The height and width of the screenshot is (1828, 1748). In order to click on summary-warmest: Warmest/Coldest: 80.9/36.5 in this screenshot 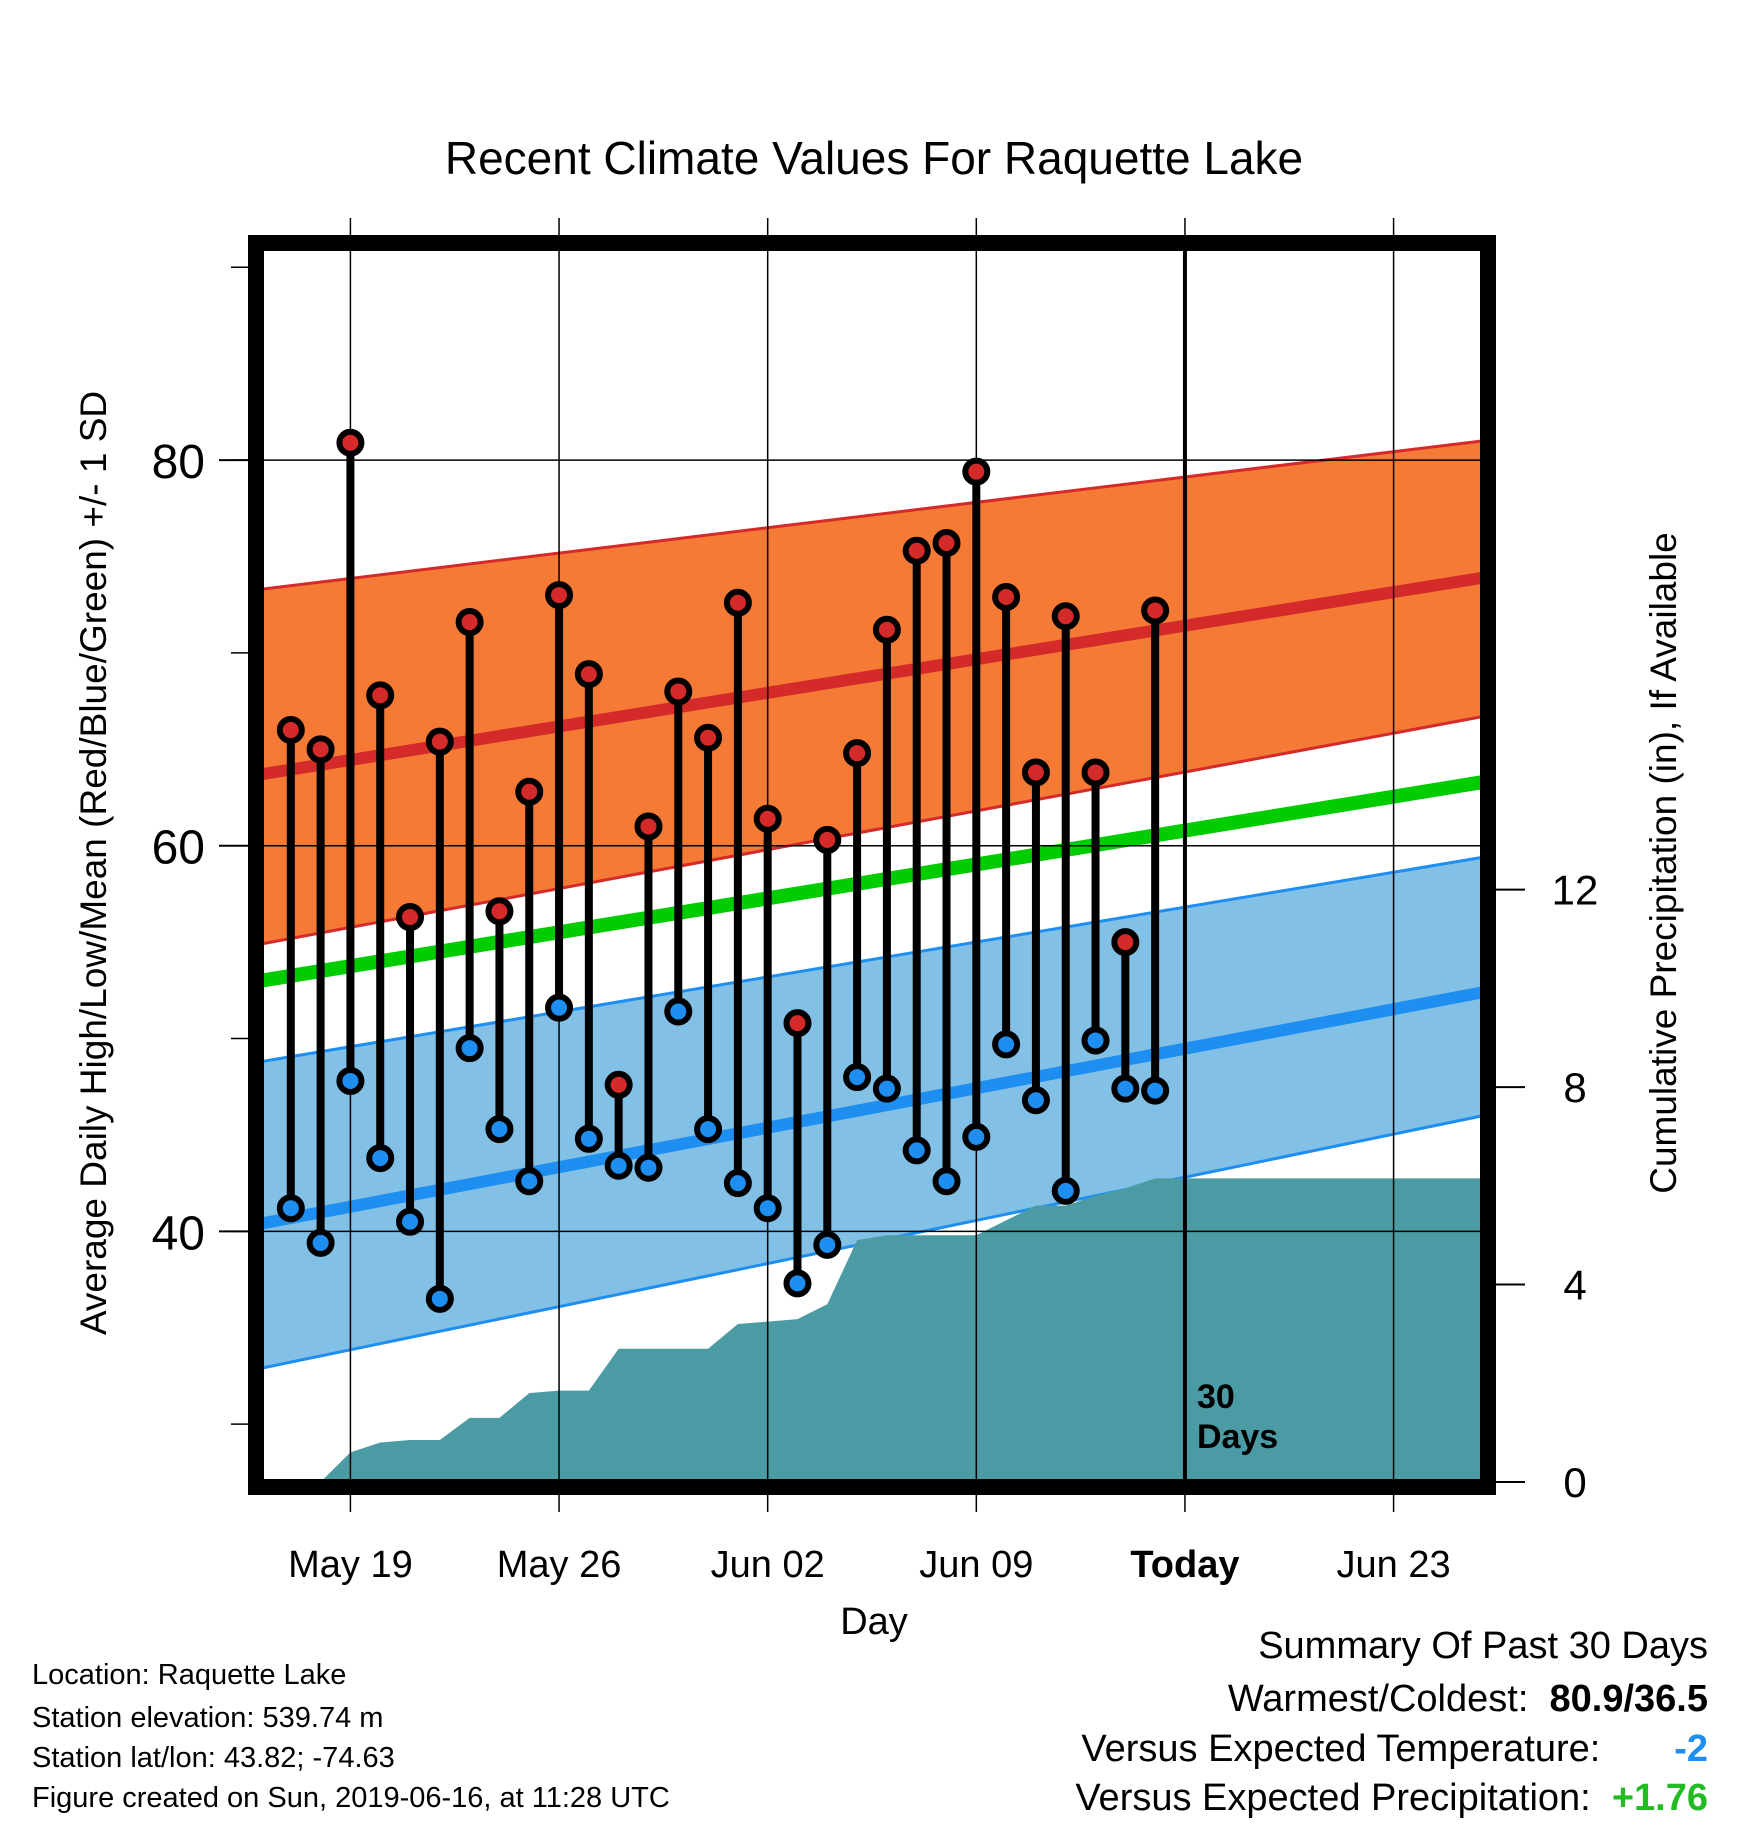, I will do `click(1468, 1699)`.